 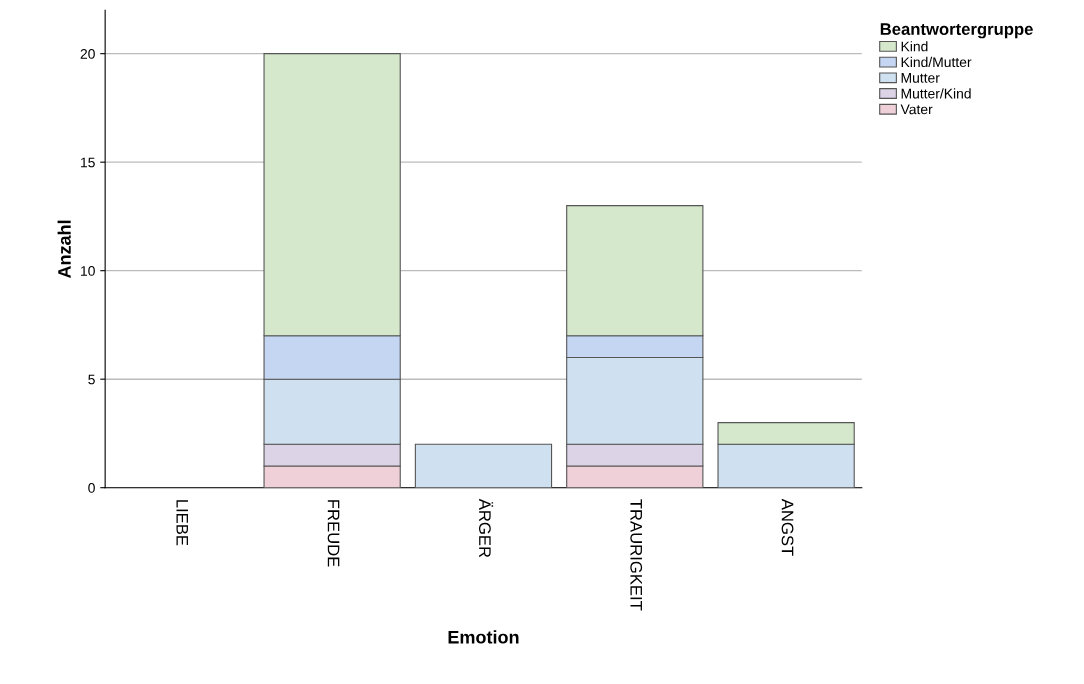 What do you see at coordinates (914, 46) in the screenshot?
I see `legend-label: Kind` at bounding box center [914, 46].